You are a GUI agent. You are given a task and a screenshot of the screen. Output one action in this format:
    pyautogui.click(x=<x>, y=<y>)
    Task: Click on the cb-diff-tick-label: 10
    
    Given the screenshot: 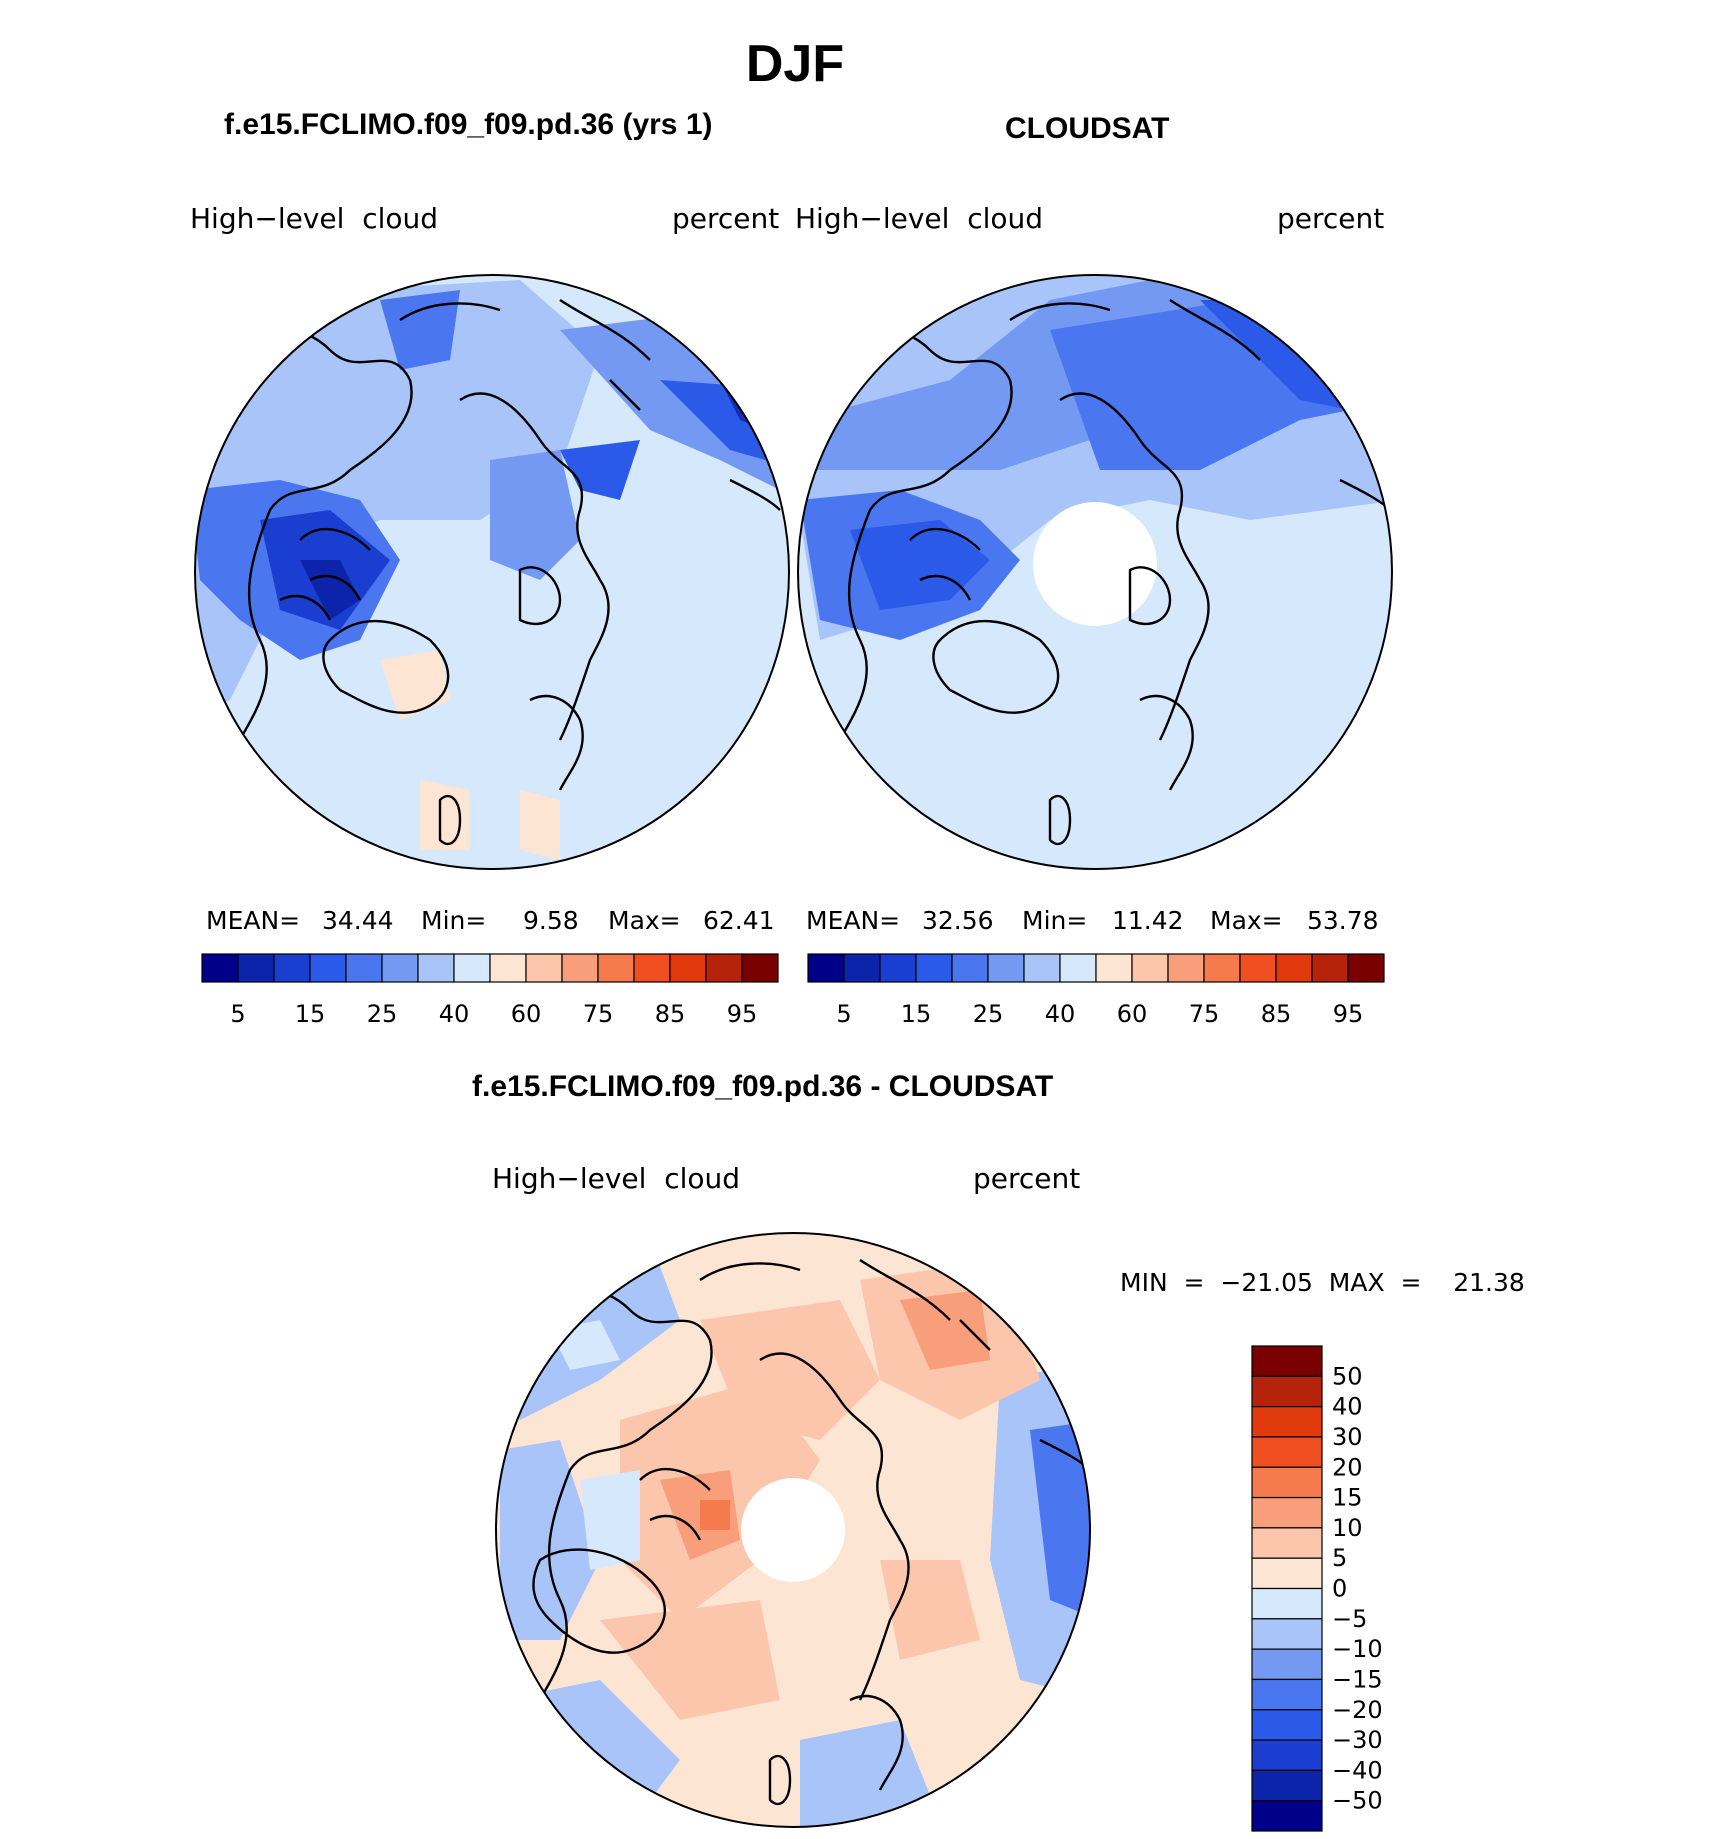 What is the action you would take?
    pyautogui.click(x=1347, y=1528)
    